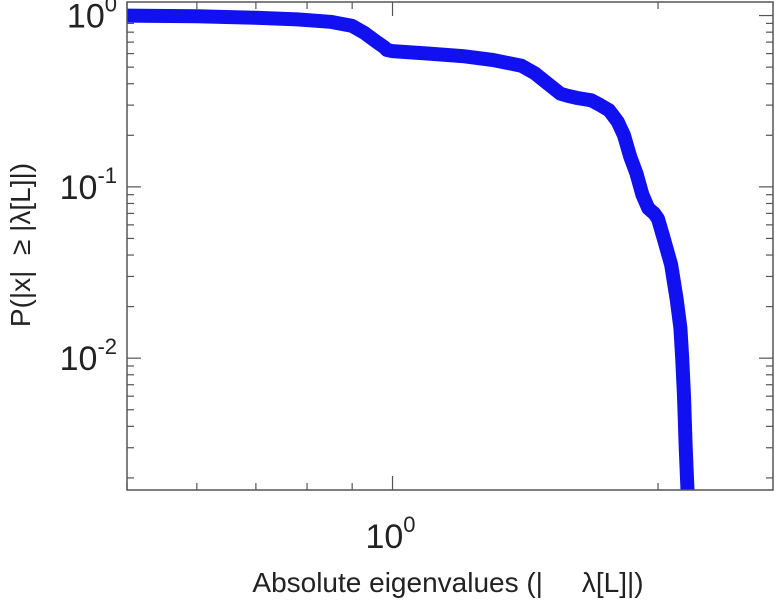 The width and height of the screenshot is (775, 600). I want to click on y-tick-labels: 100 10⁻¹ 10⁻², so click(88, 189).